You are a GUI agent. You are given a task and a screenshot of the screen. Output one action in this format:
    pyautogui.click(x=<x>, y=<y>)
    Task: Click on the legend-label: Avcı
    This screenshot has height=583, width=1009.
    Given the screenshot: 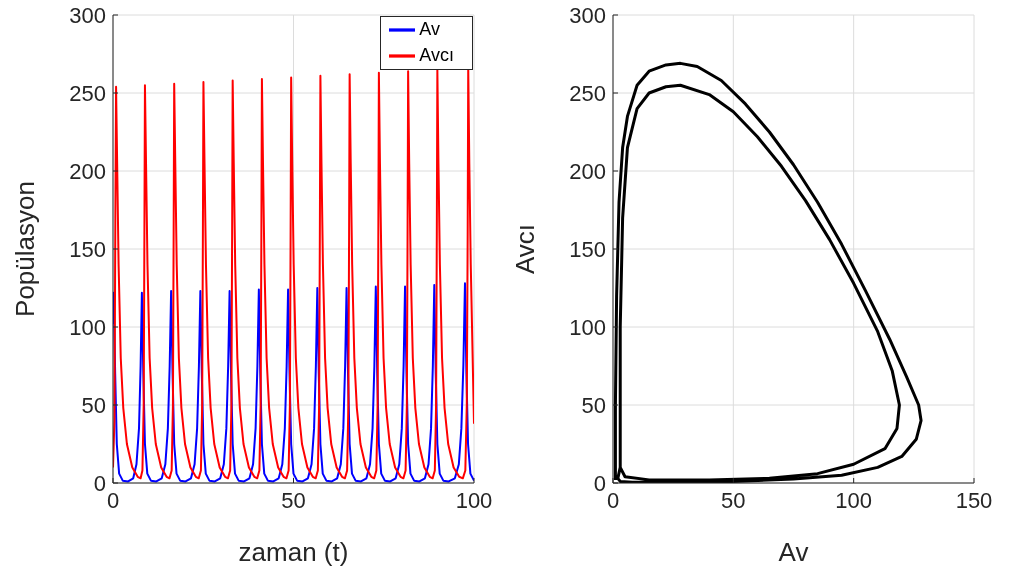 What is the action you would take?
    pyautogui.click(x=436, y=54)
    